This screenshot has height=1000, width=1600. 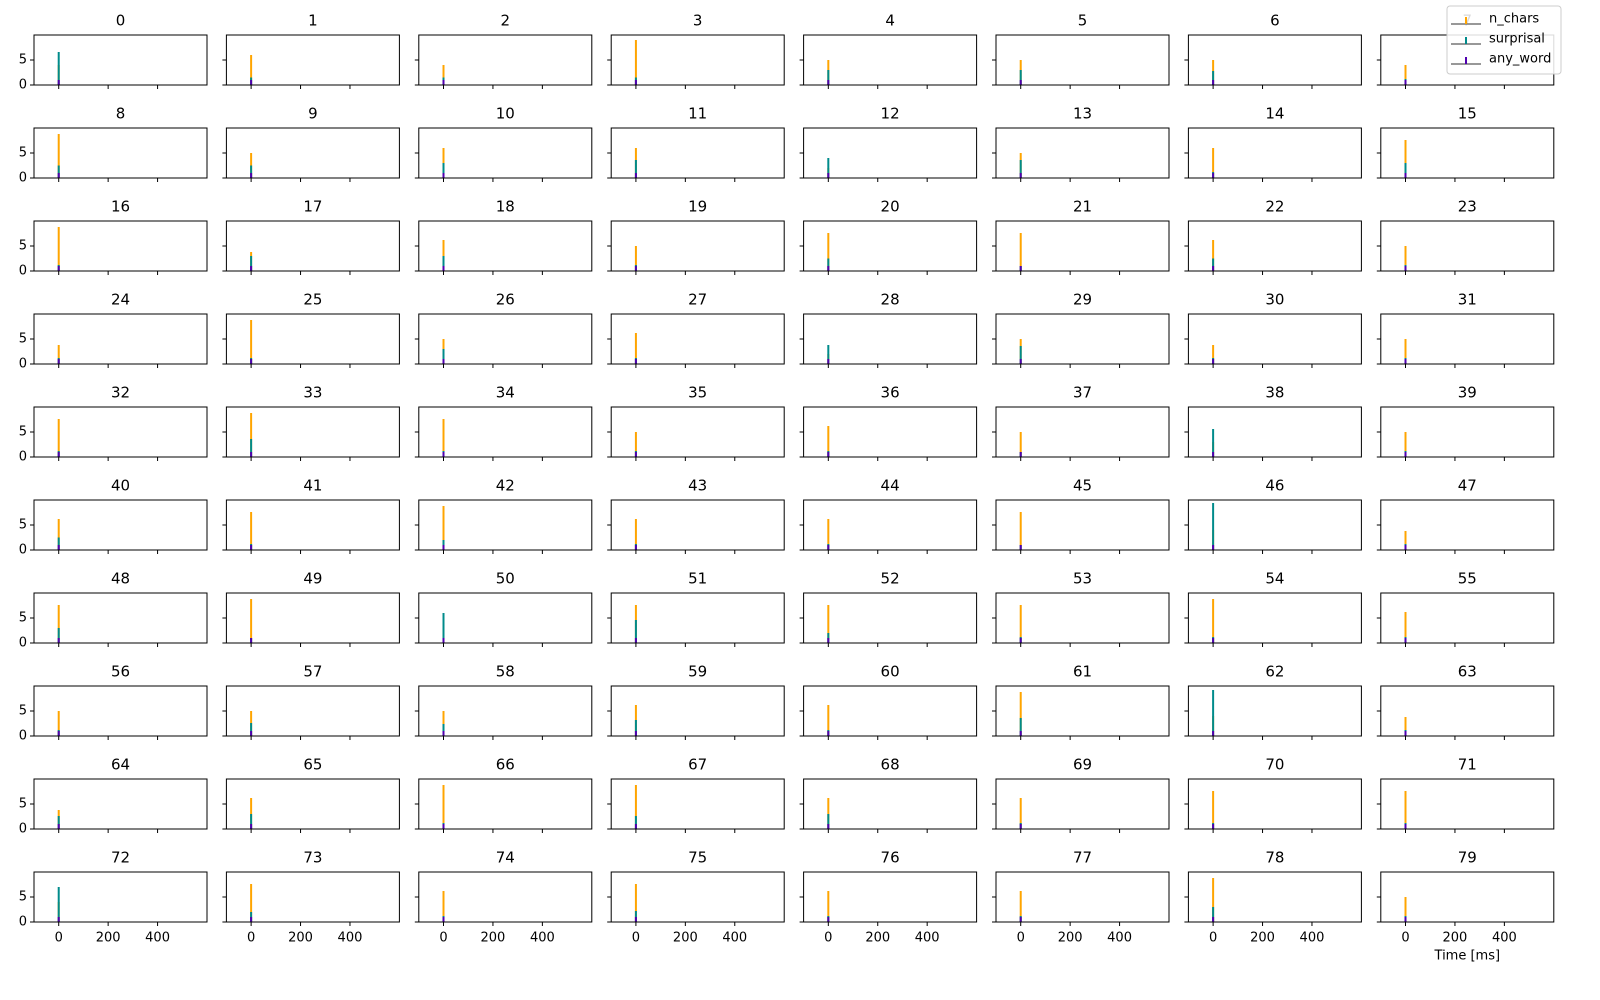 What do you see at coordinates (890, 114) in the screenshot?
I see `panel-title: 12` at bounding box center [890, 114].